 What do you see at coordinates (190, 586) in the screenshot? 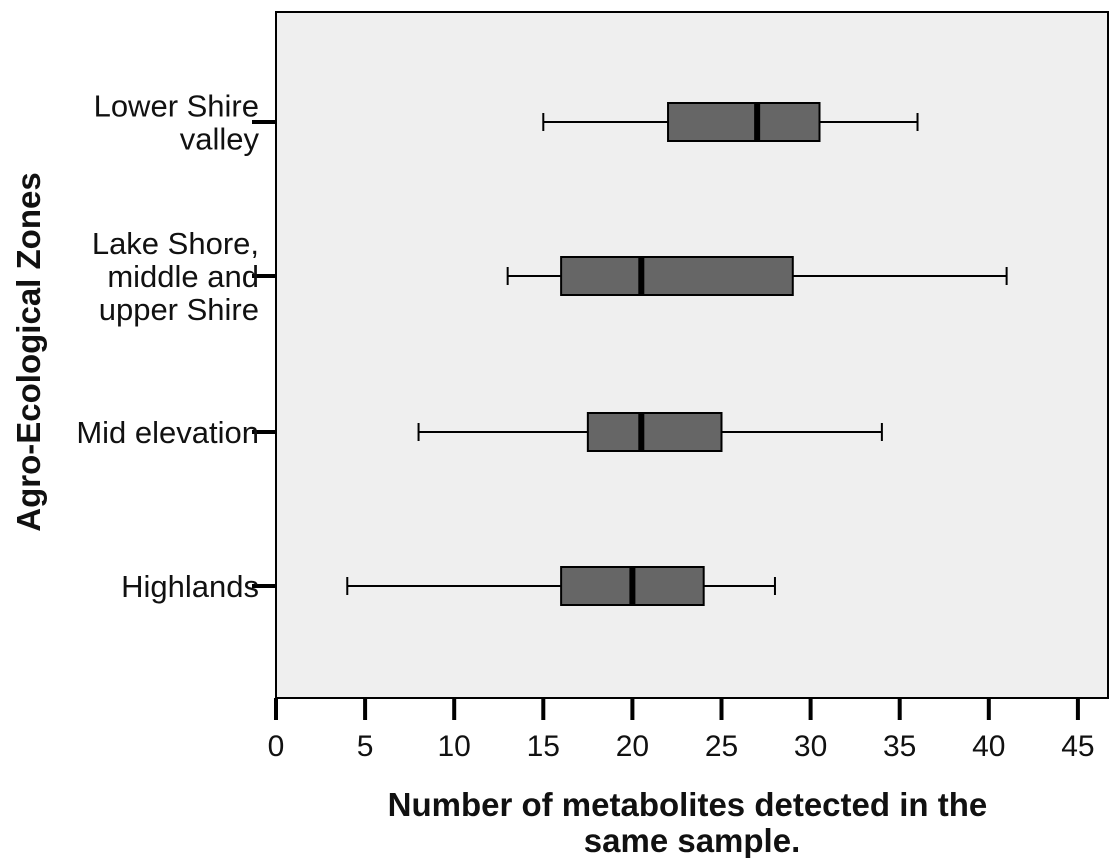
I see `y-tick-label: Highlands` at bounding box center [190, 586].